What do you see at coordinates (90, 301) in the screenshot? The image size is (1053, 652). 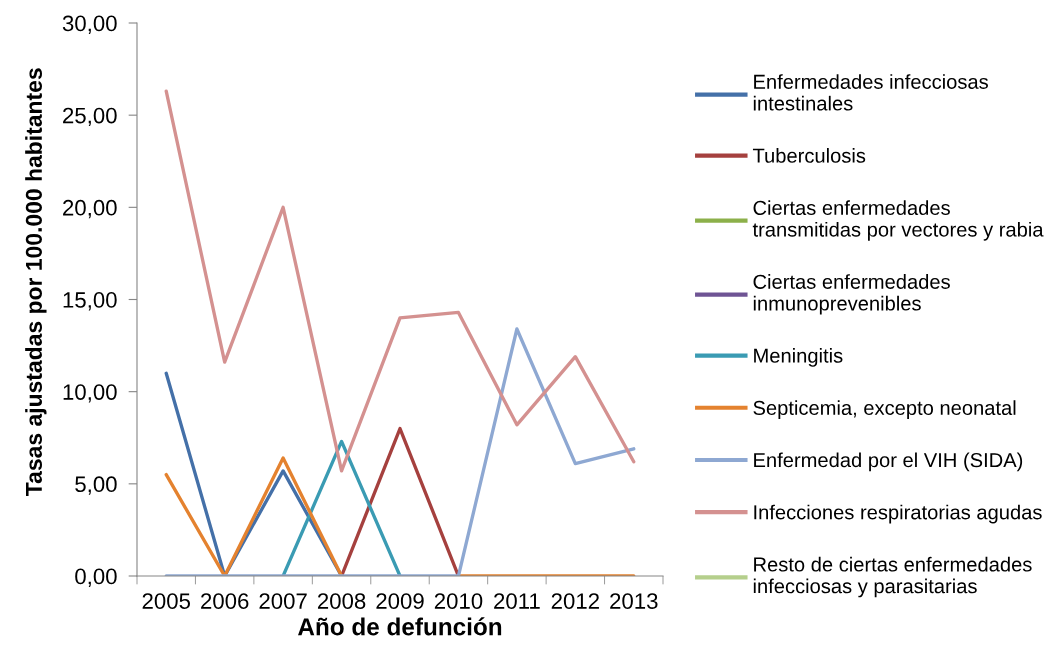 I see `y-tick-label: 15,00` at bounding box center [90, 301].